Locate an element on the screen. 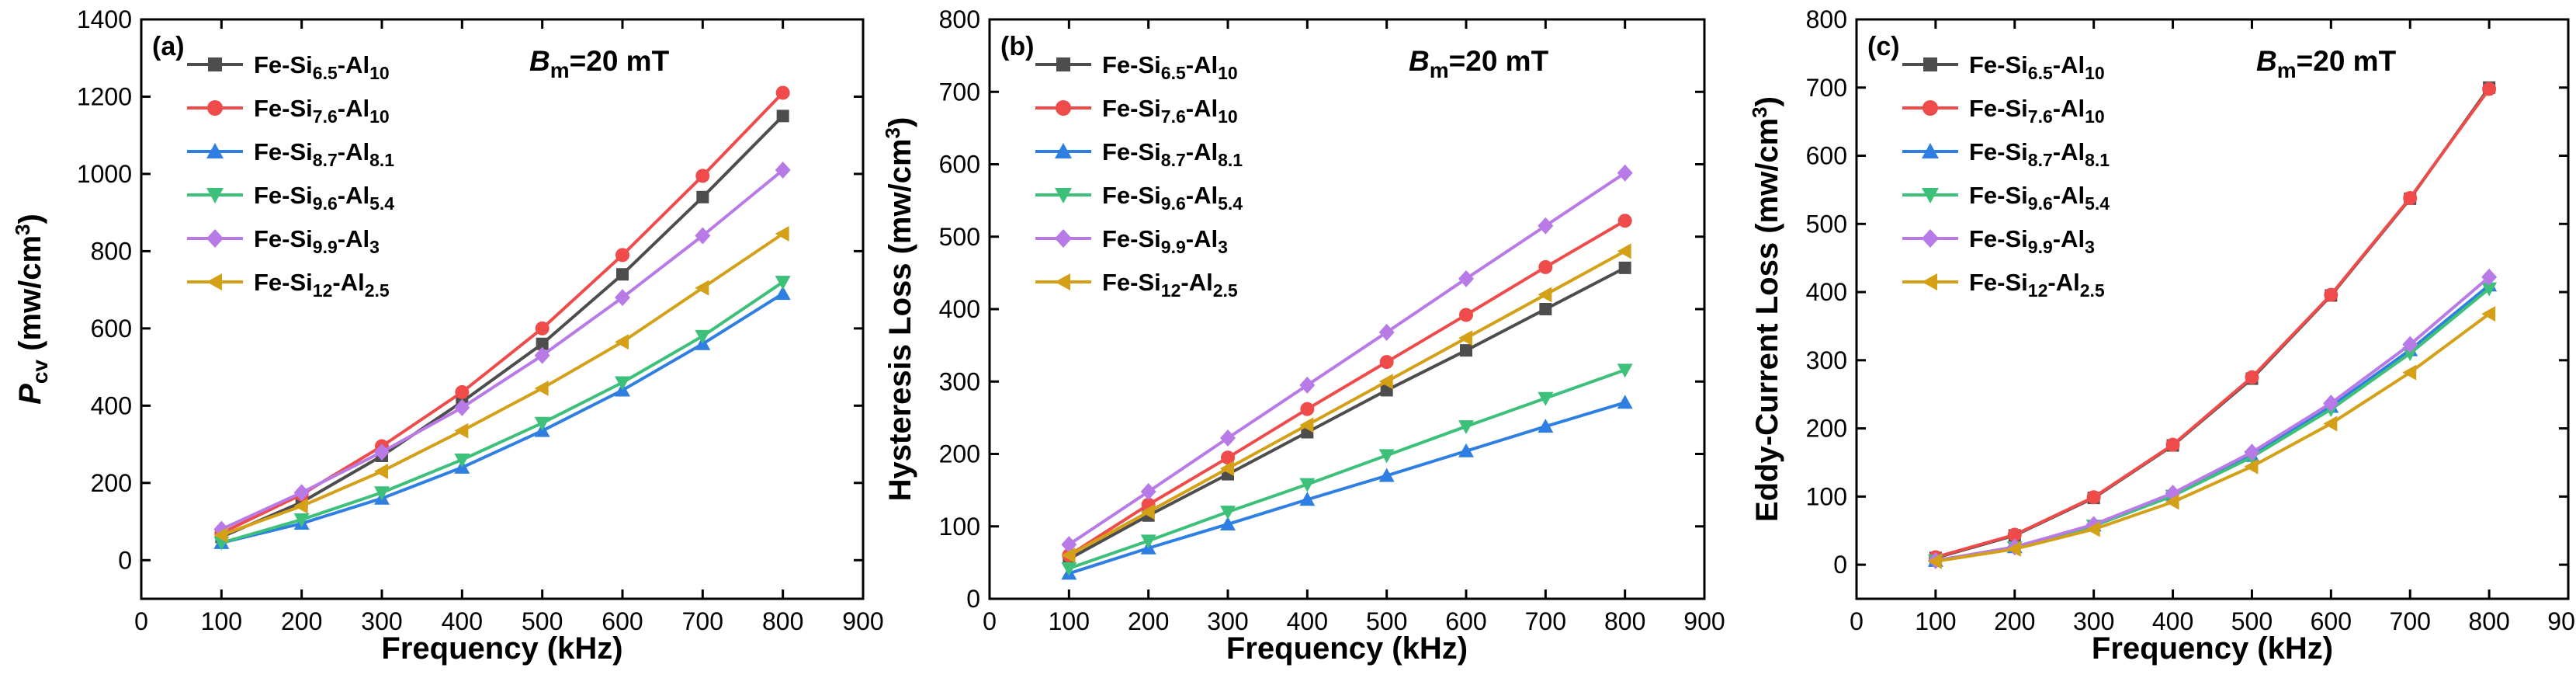  legend-item: Fe-Si8.7-Al8.1 is located at coordinates (290, 154).